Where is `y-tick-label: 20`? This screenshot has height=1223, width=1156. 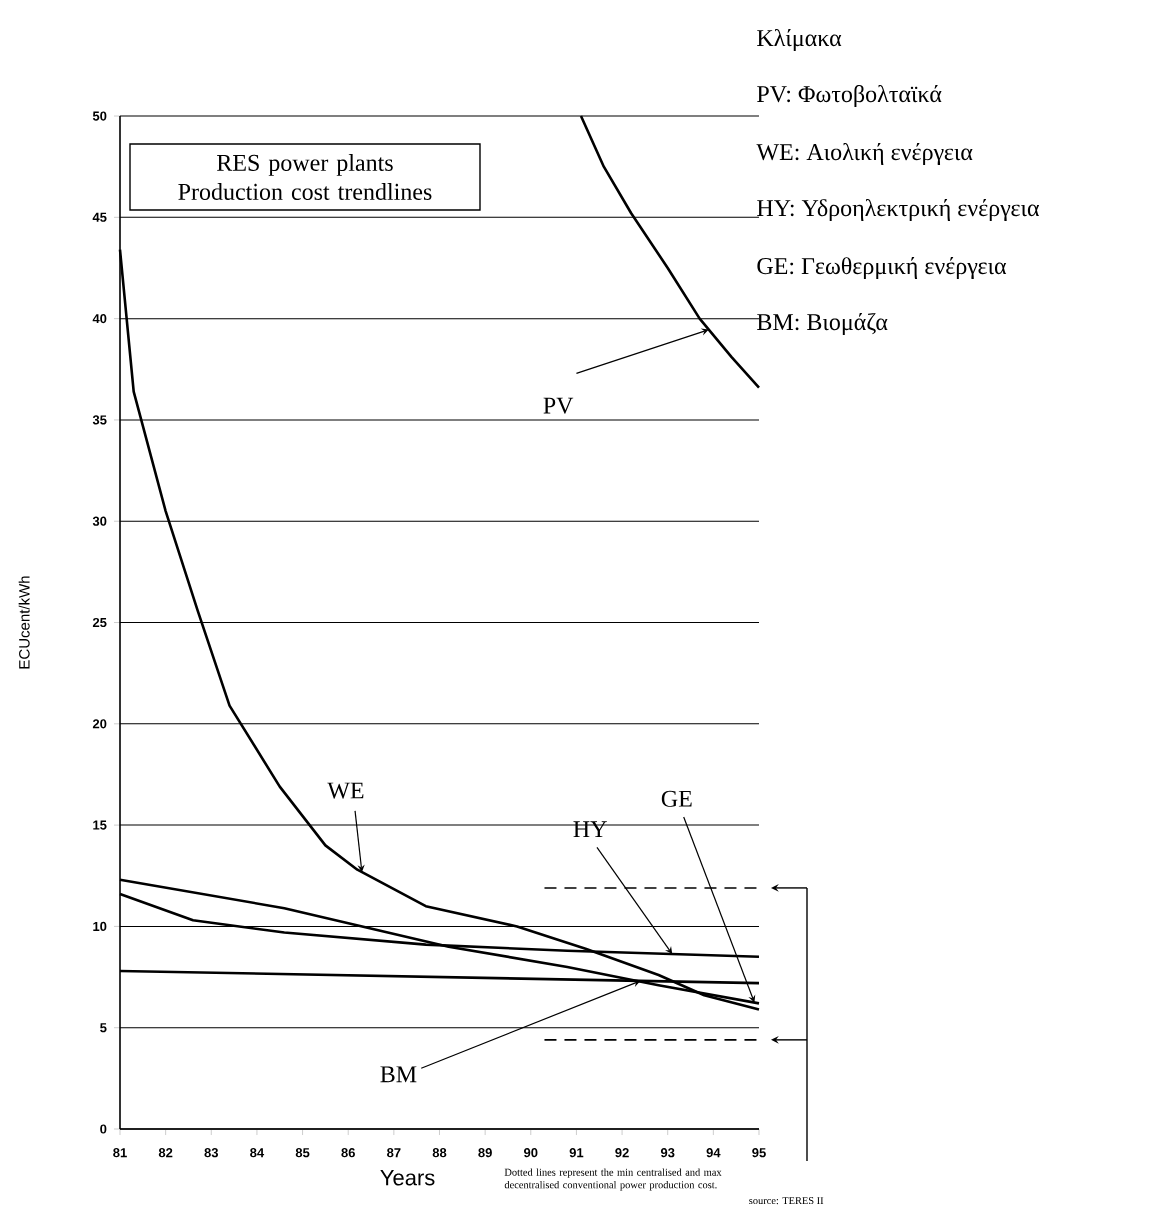 y-tick-label: 20 is located at coordinates (99, 724).